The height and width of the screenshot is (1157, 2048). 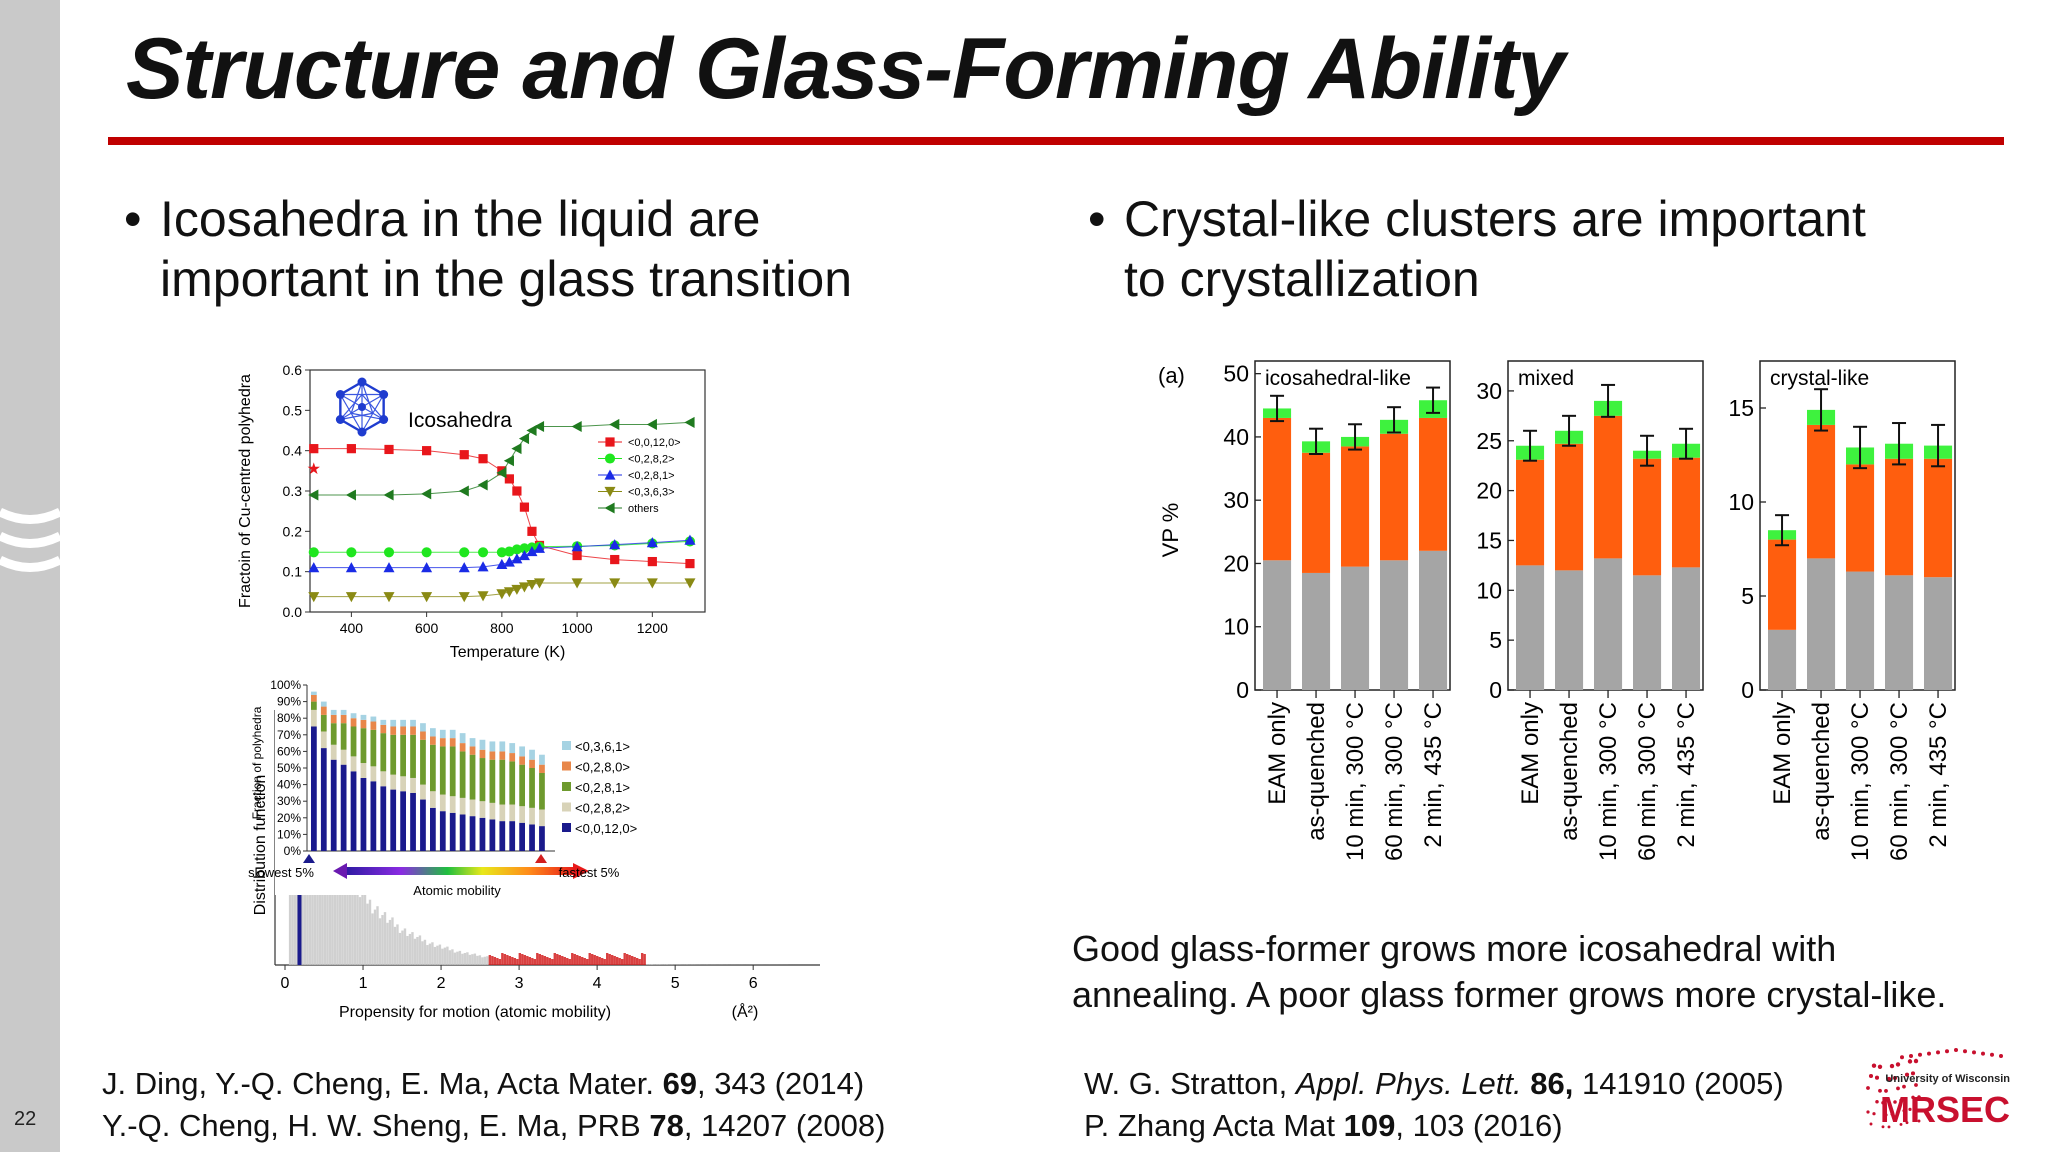 I want to click on inset-y-tick-label: 40%, so click(x=289, y=785).